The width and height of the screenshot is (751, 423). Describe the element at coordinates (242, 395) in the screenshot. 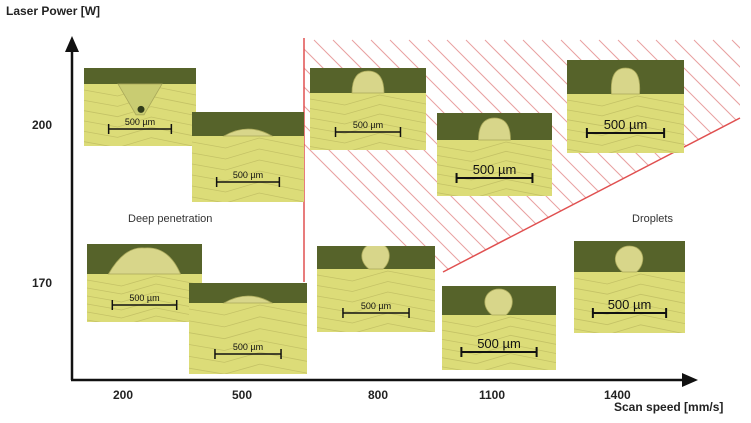

I see `x-tick-500: 500` at that location.